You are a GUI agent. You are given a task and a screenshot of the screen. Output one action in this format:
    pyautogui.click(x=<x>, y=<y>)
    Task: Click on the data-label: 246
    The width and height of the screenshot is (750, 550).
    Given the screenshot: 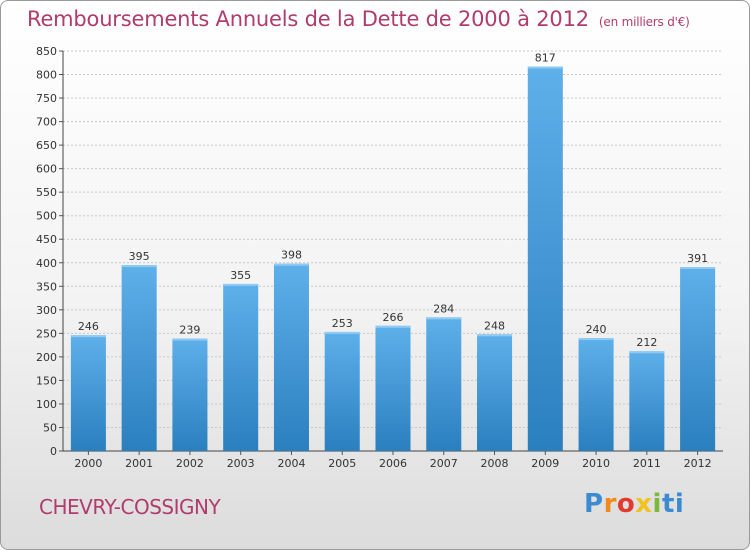 What is the action you would take?
    pyautogui.click(x=88, y=326)
    